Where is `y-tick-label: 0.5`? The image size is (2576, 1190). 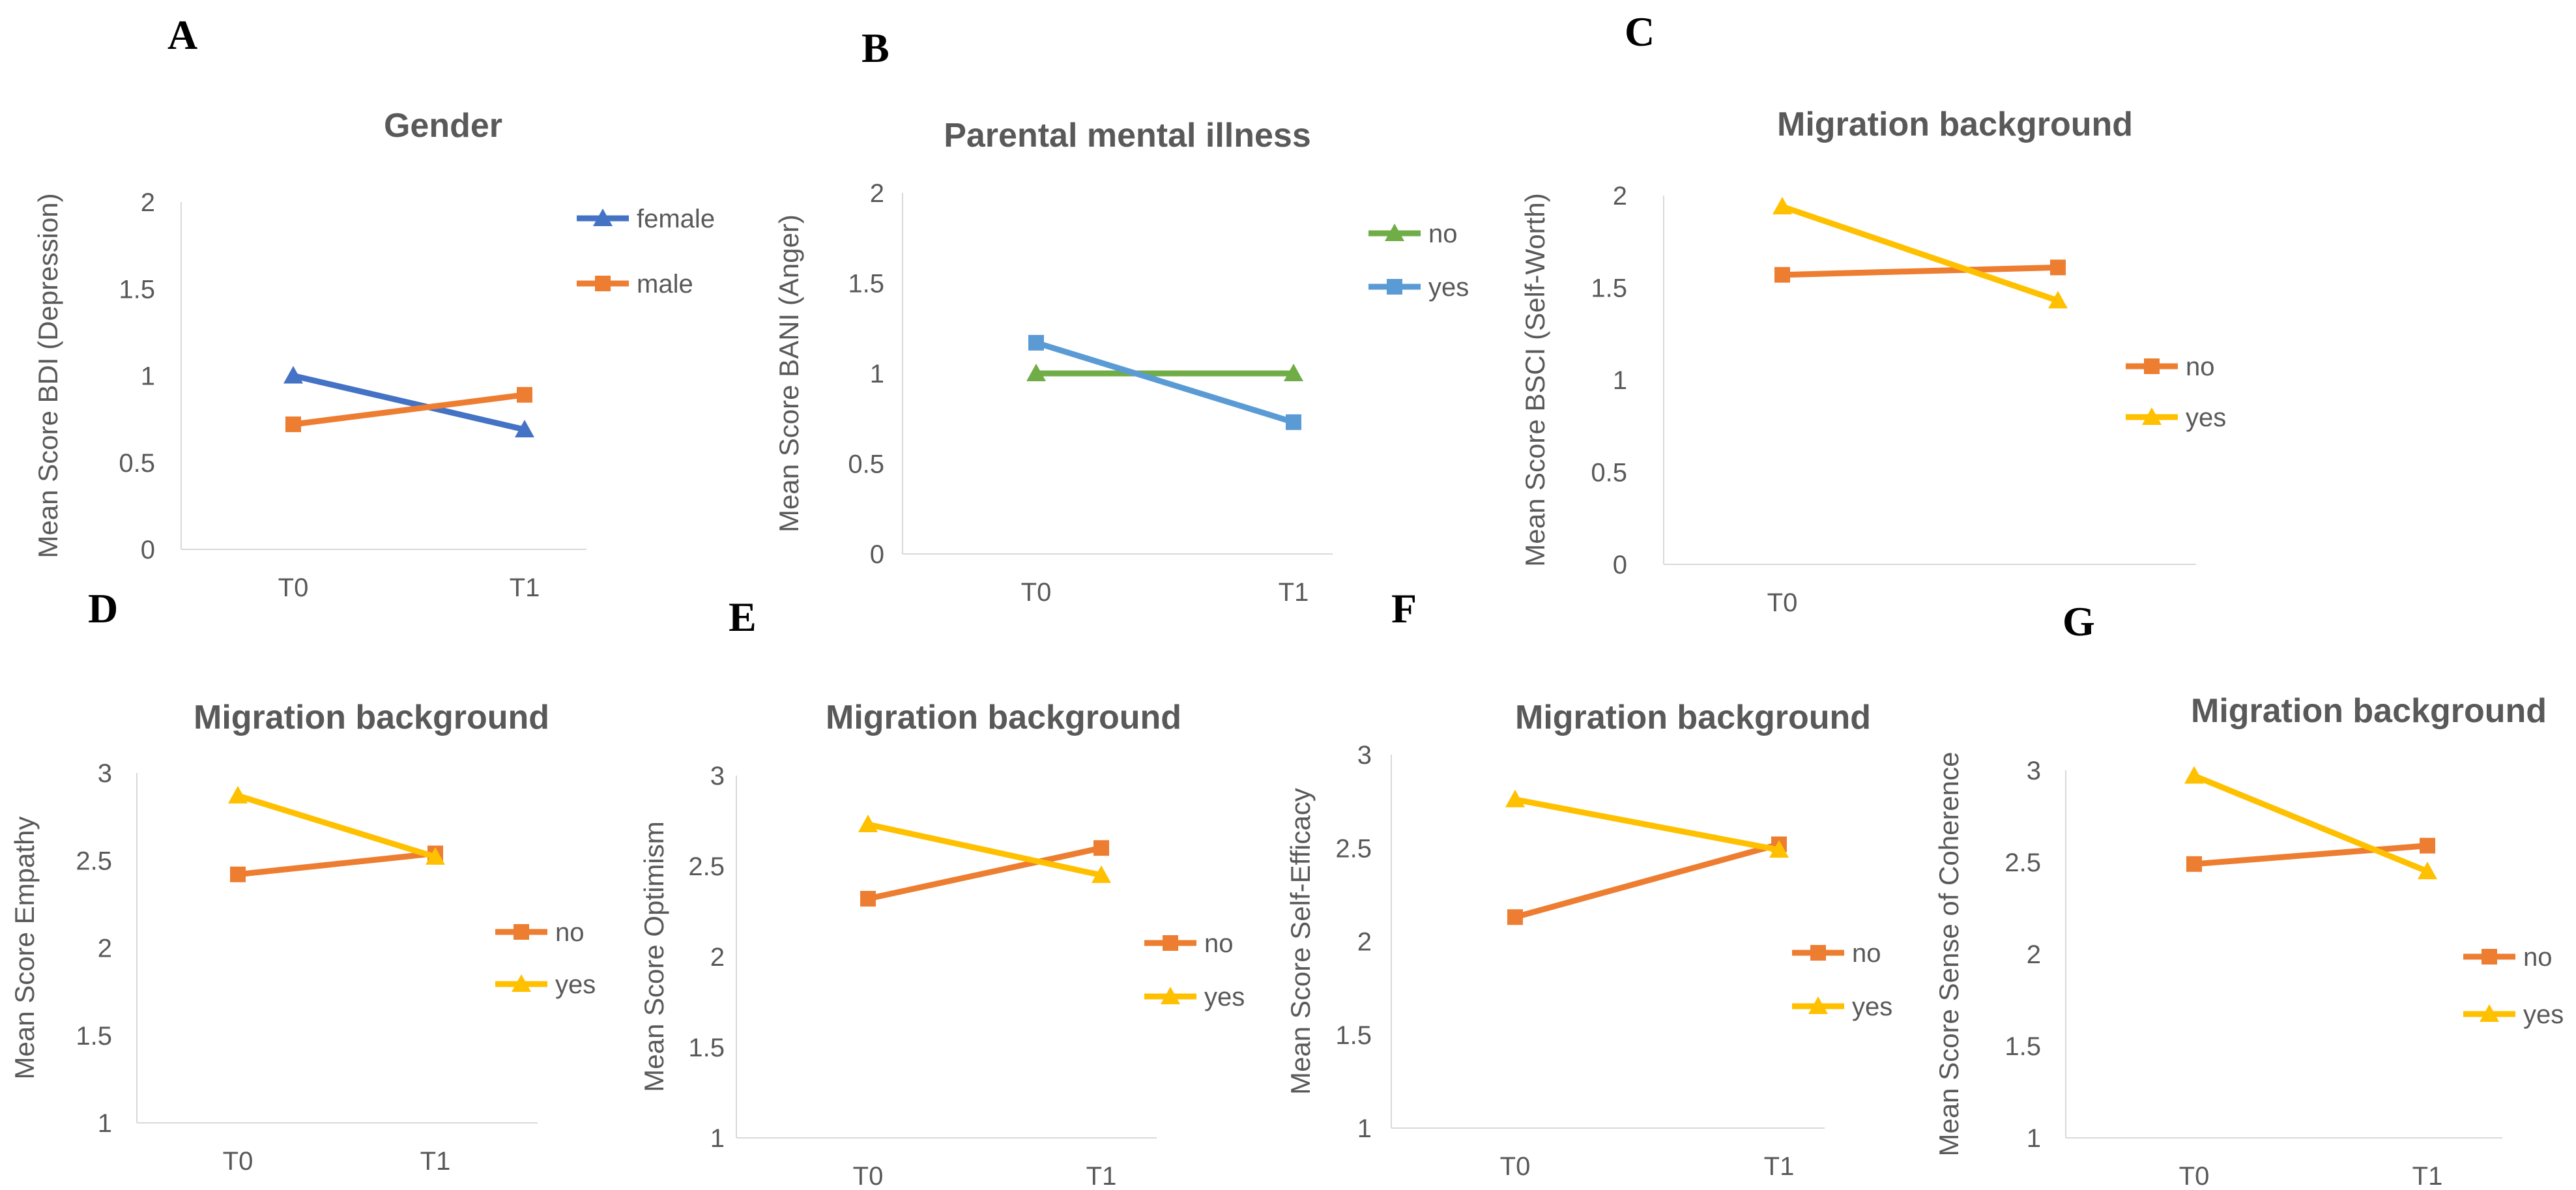
y-tick-label: 0.5 is located at coordinates (866, 465).